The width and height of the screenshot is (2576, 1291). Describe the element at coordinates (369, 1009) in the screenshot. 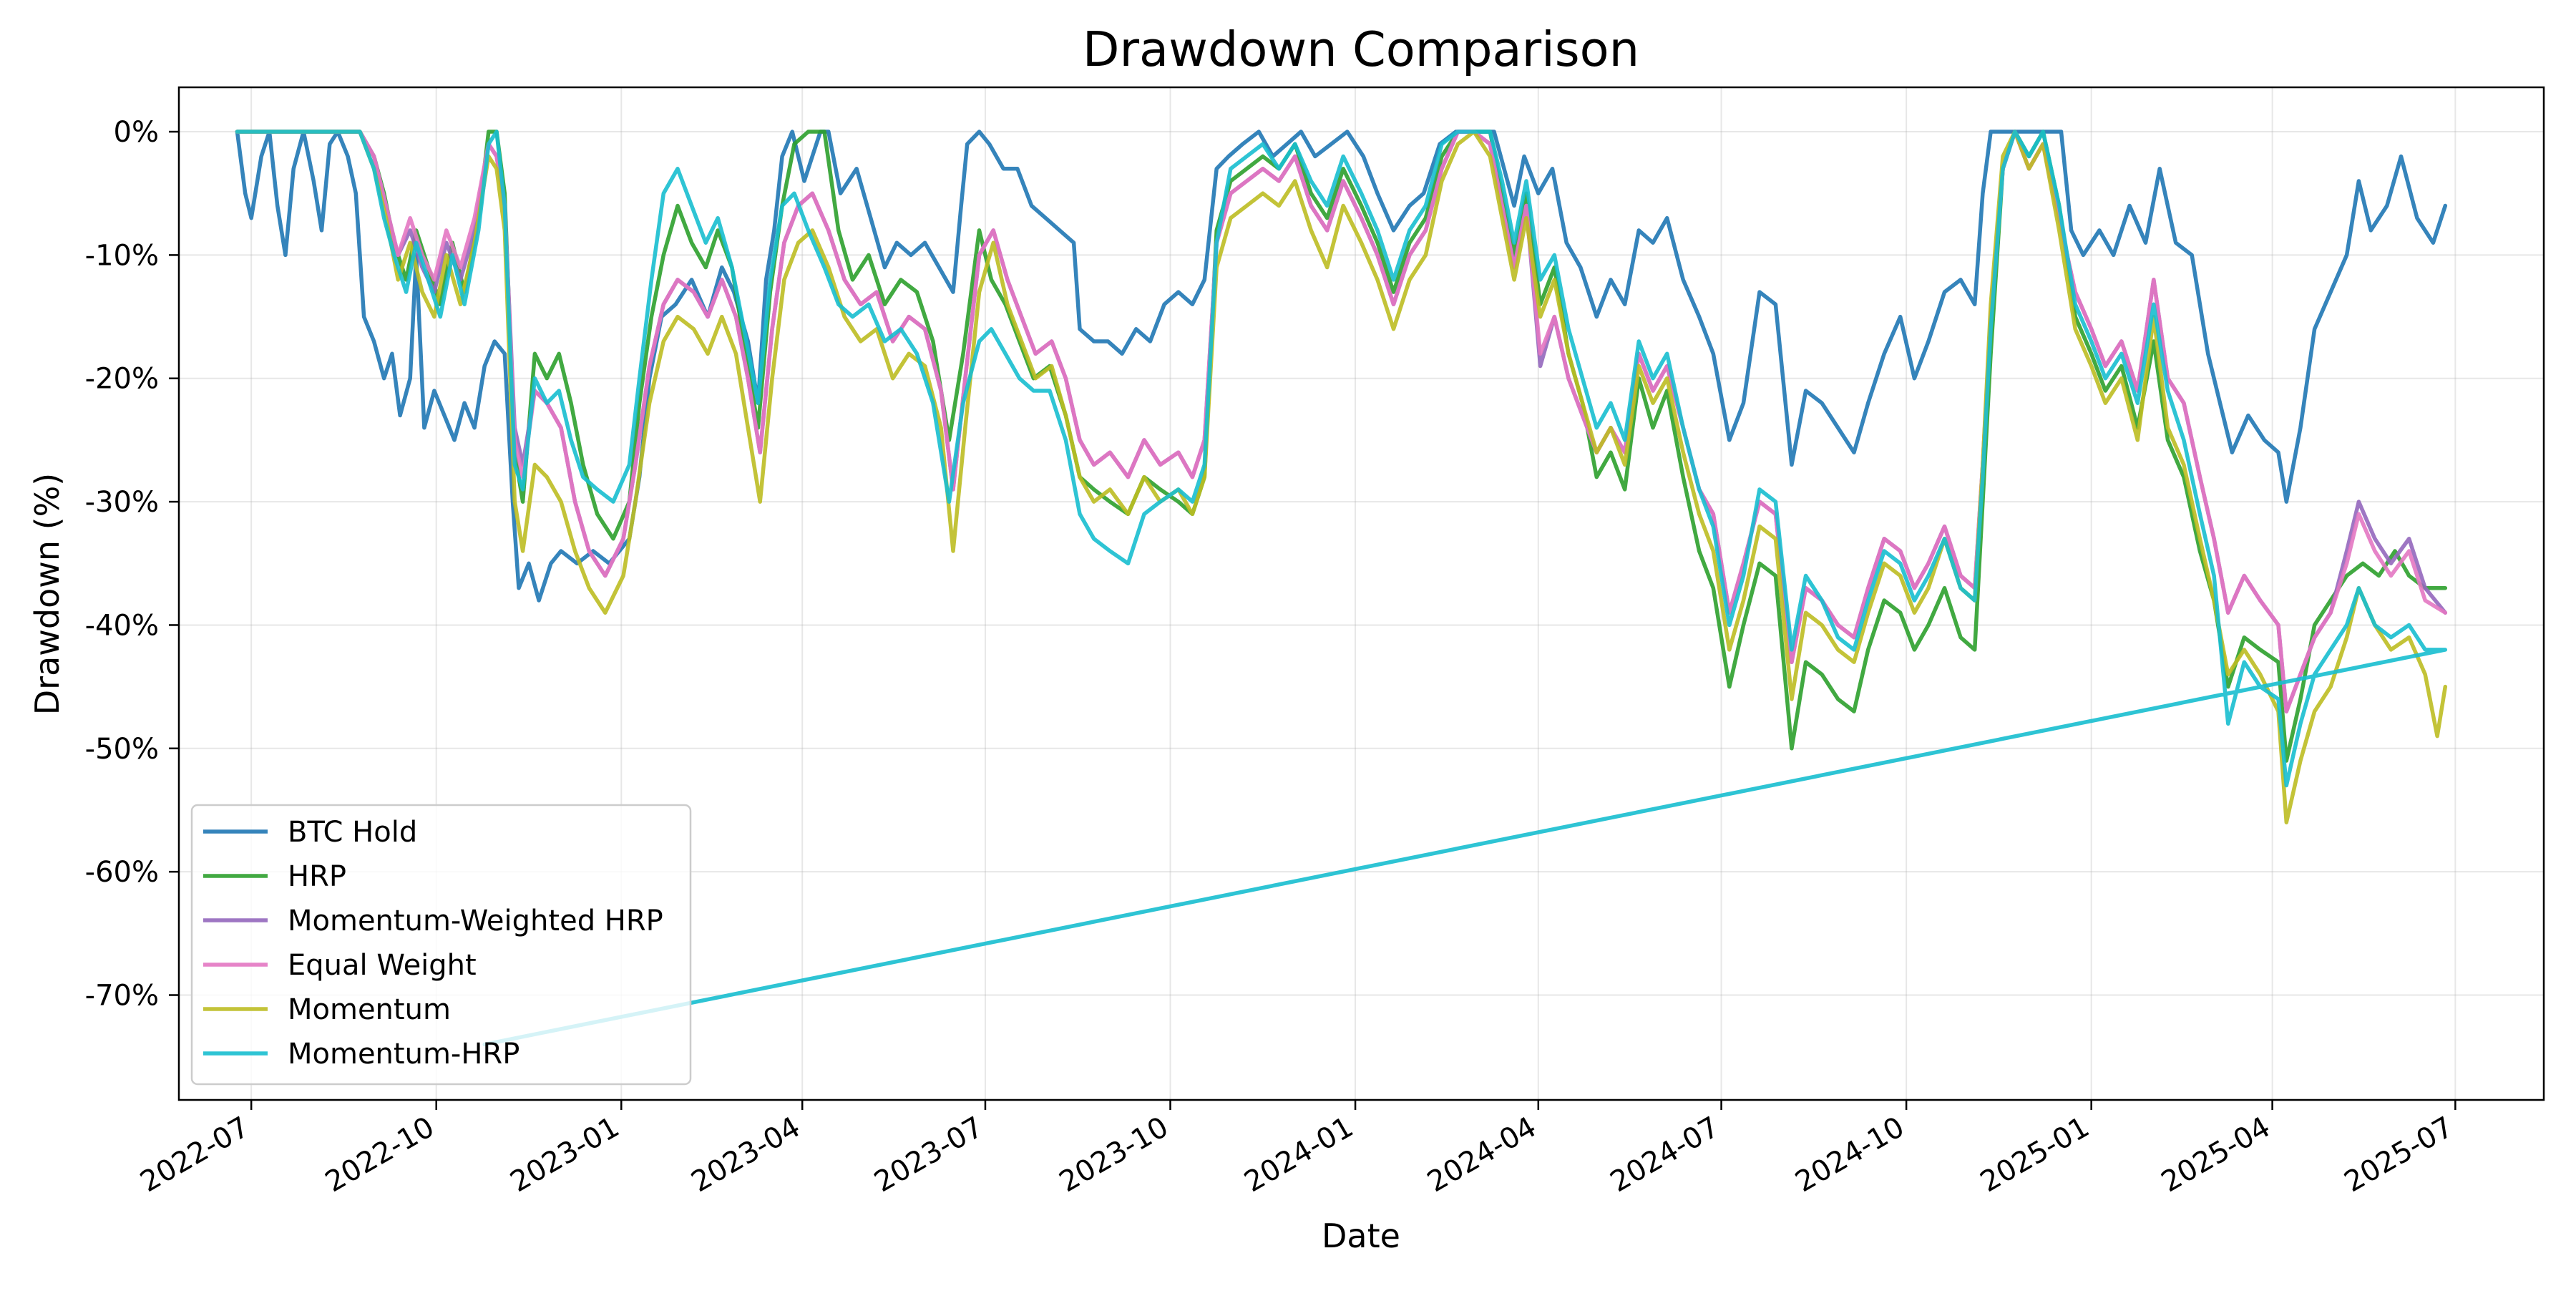

I see `legend-label: Momentum` at that location.